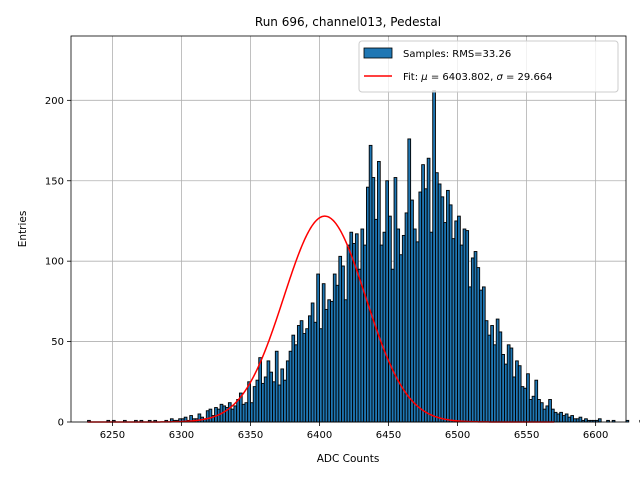 The image size is (640, 480). What do you see at coordinates (54, 101) in the screenshot?
I see `y-tick-label: 200` at bounding box center [54, 101].